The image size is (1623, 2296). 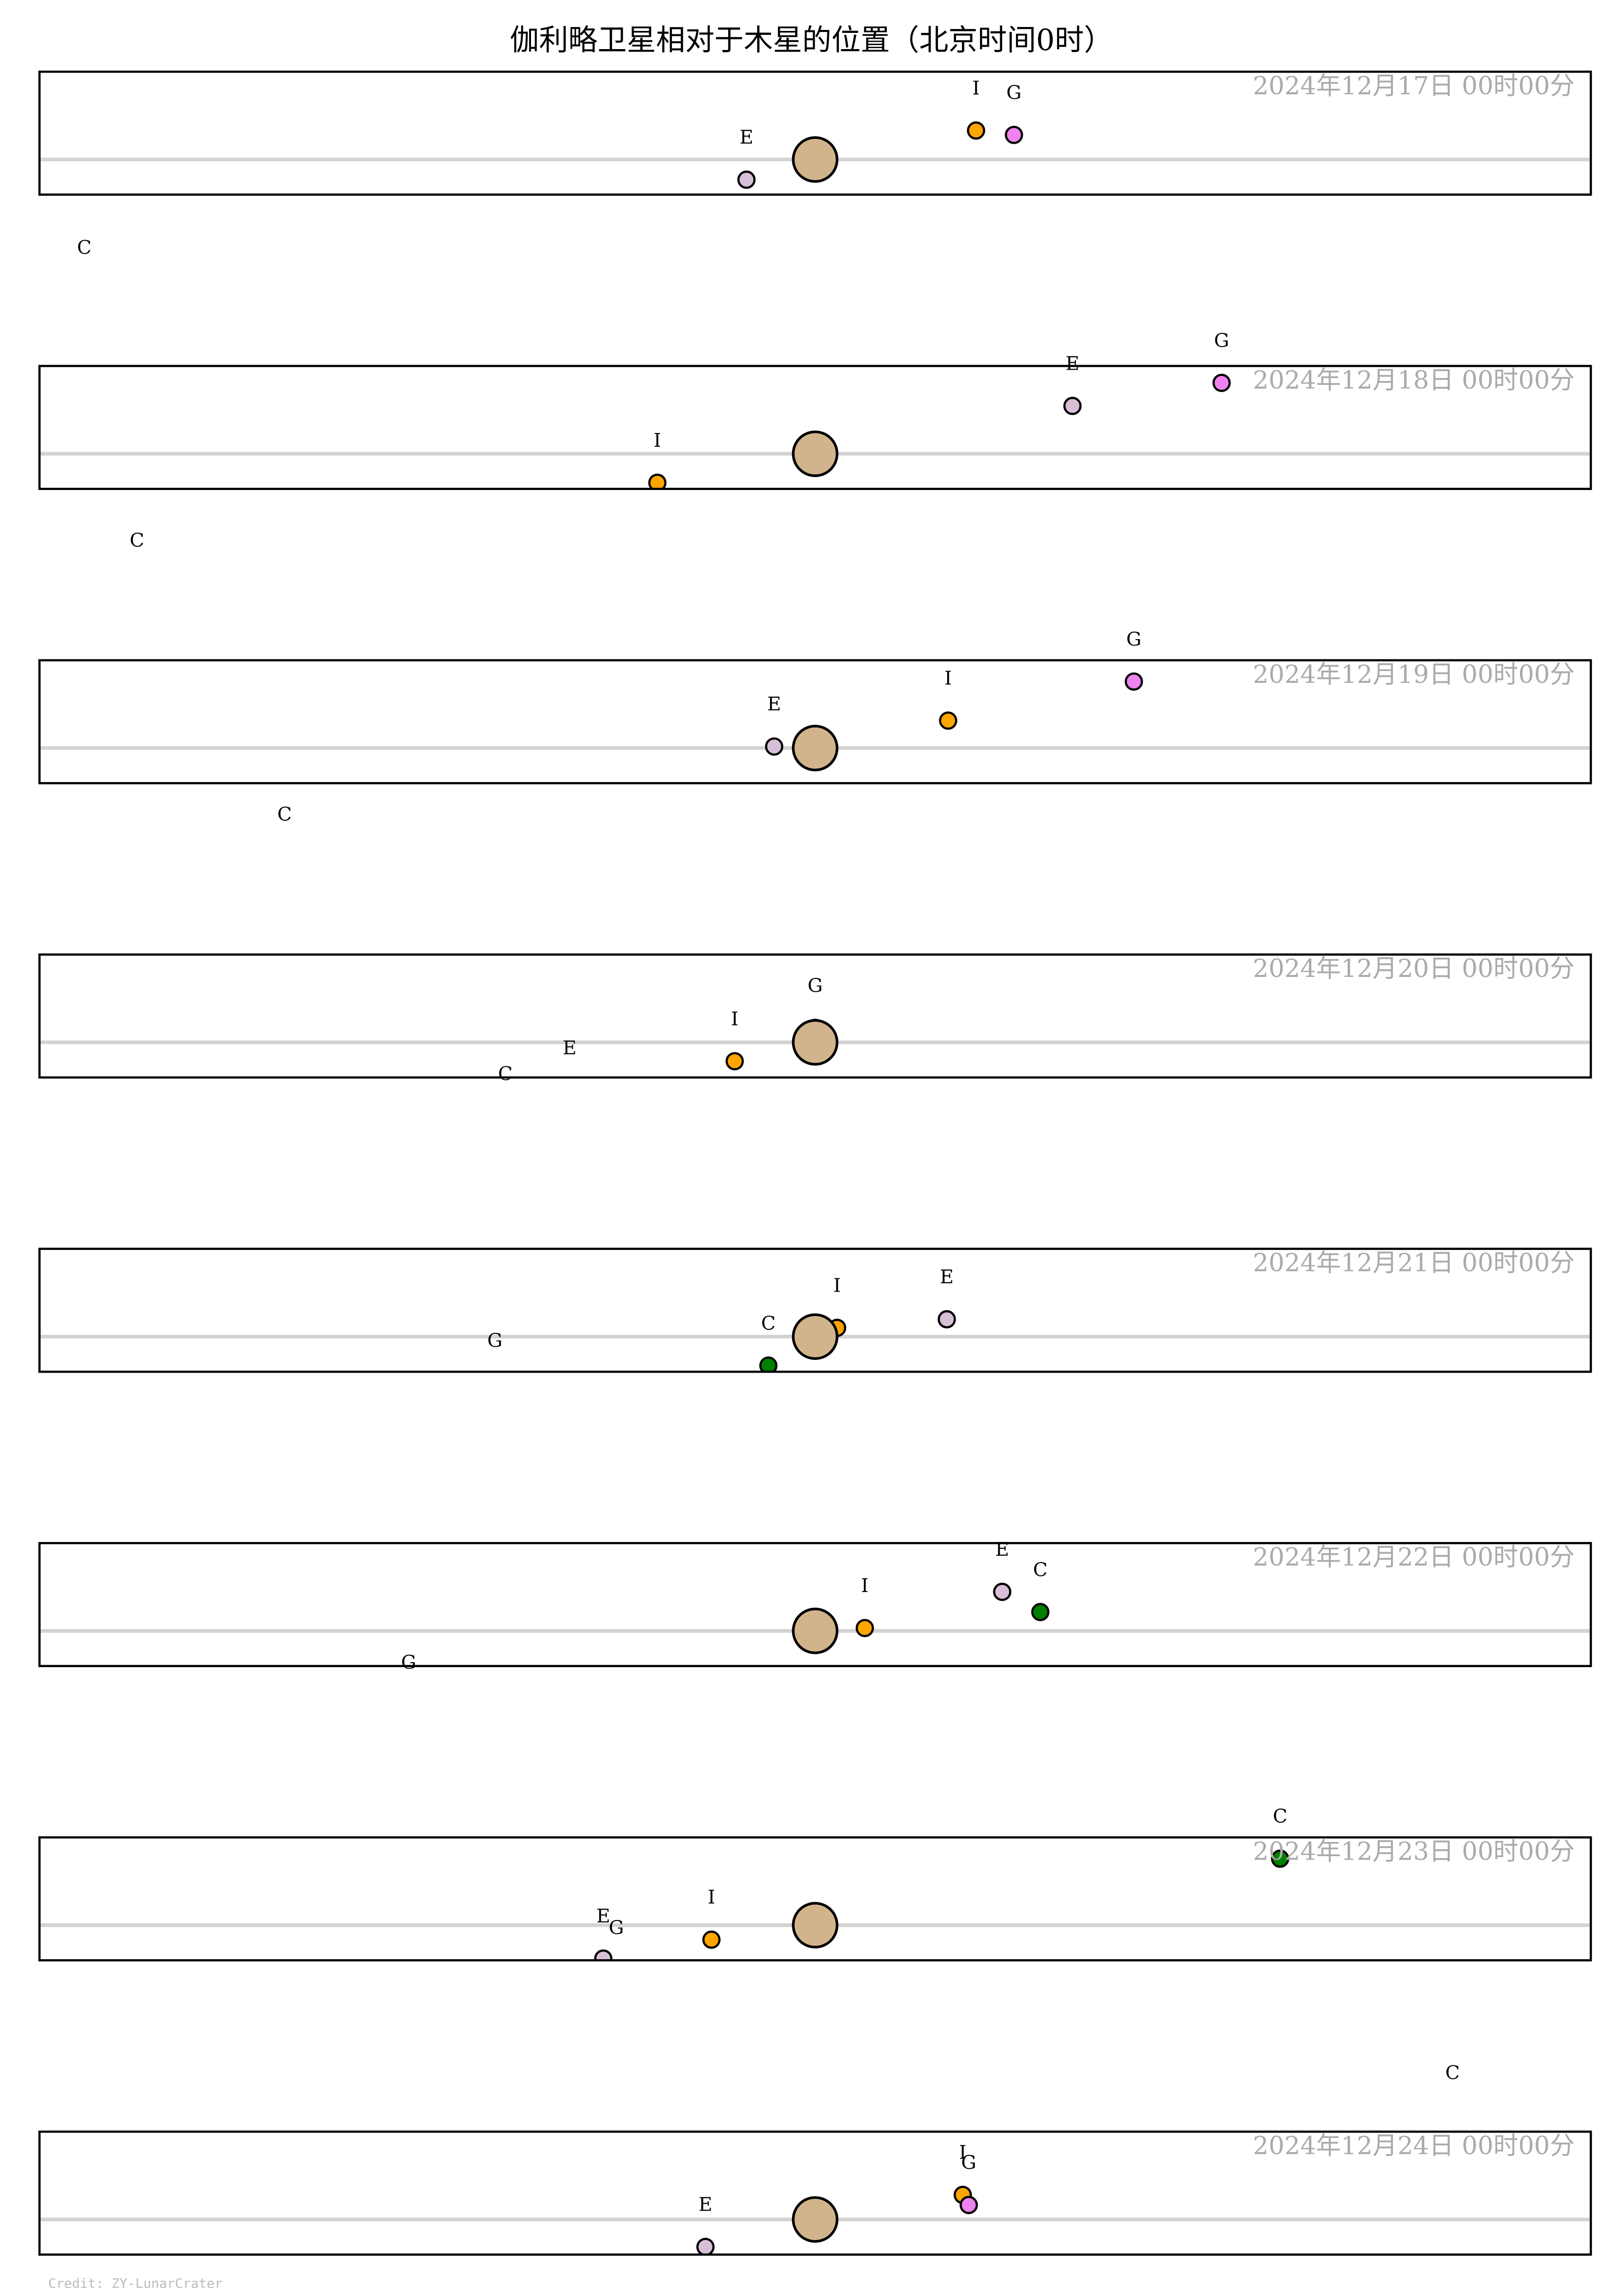 I want to click on panel: I E G C 2024年12月22日 00时00分, so click(x=815, y=1606).